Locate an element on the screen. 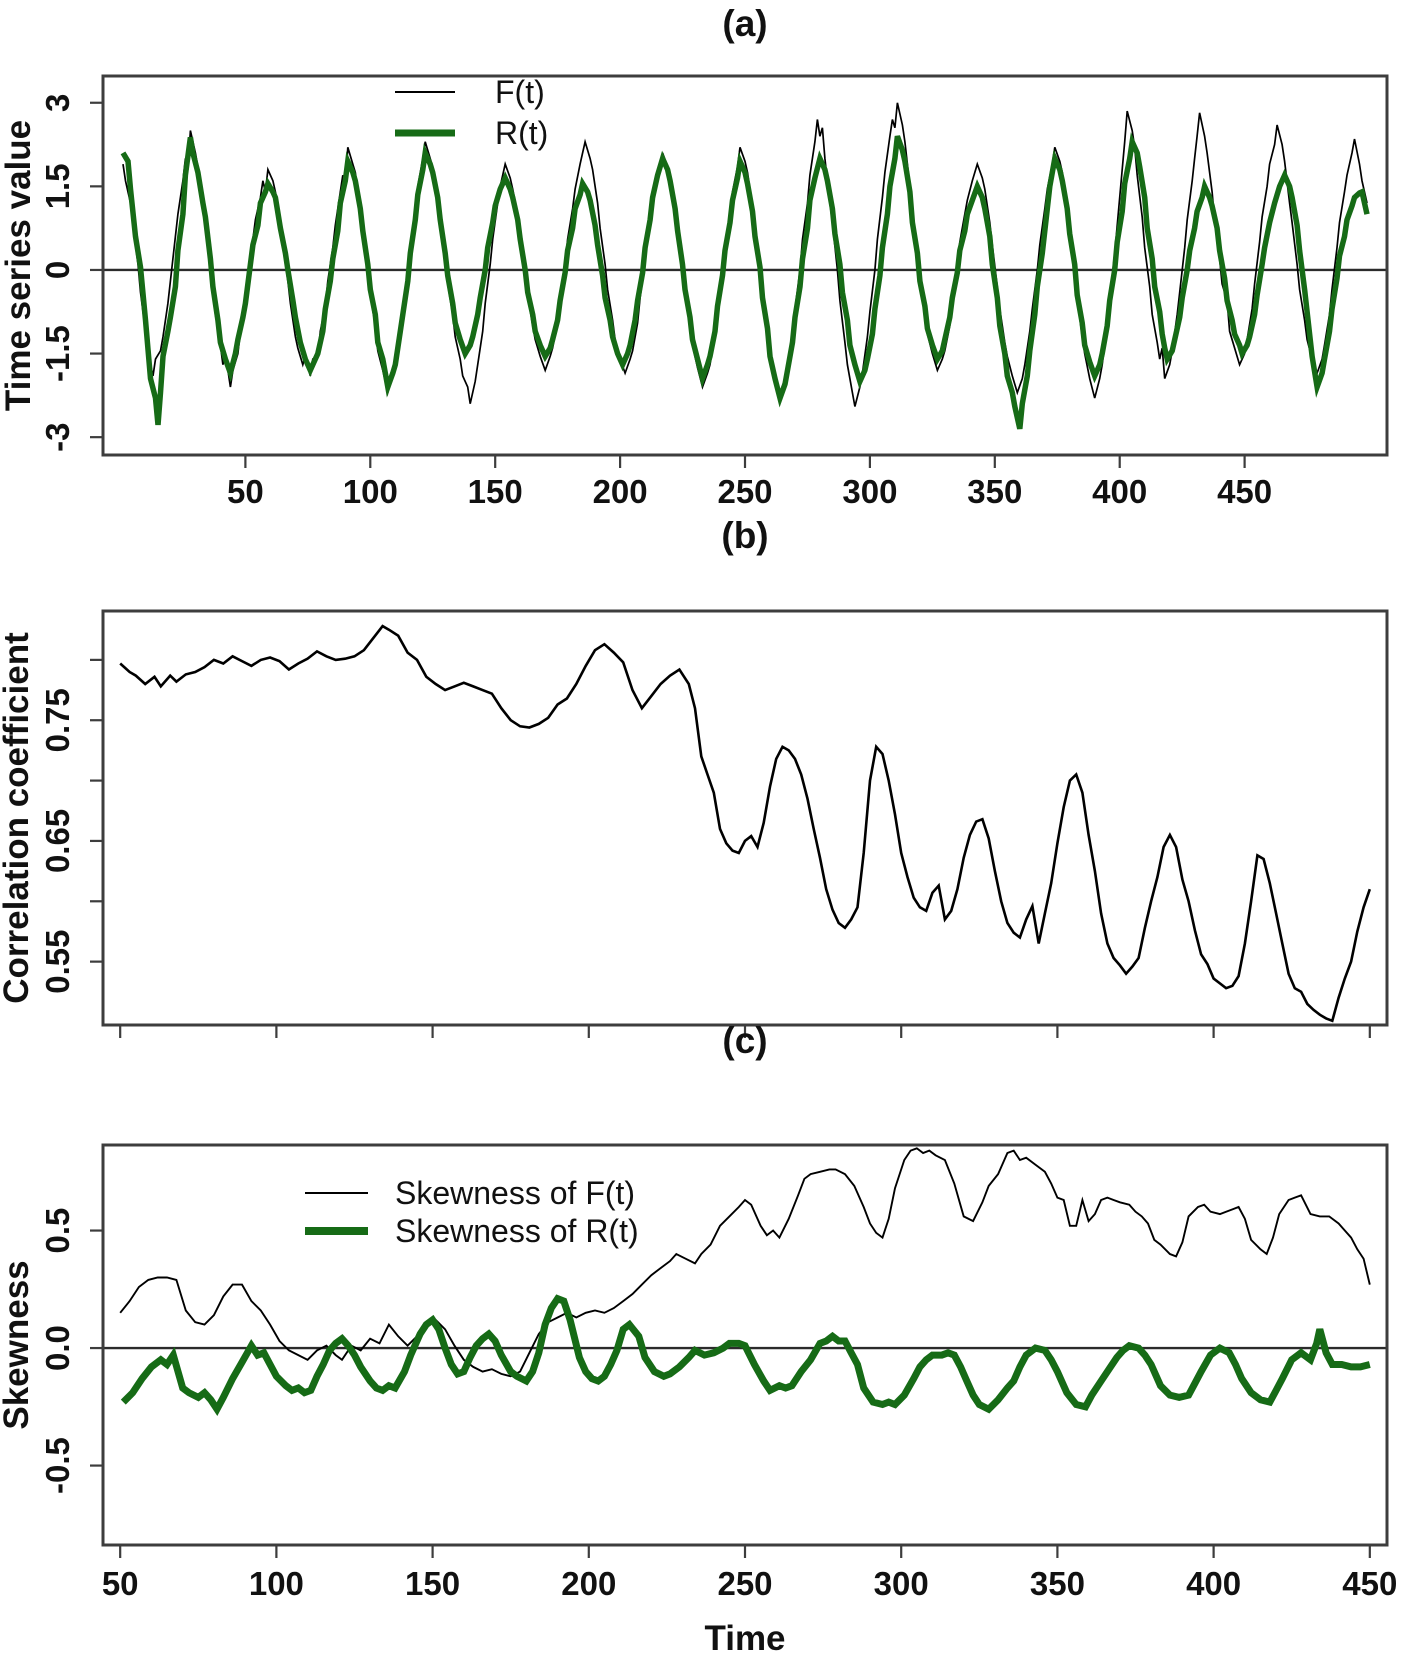 This screenshot has height=1664, width=1403. x-tick-label-a: 250 is located at coordinates (744, 491).